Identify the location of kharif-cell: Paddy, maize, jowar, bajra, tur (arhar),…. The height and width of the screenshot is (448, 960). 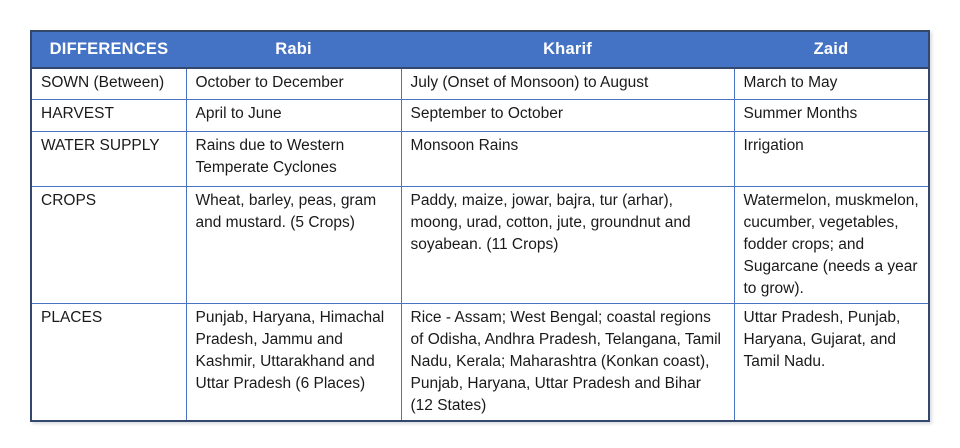
(567, 244).